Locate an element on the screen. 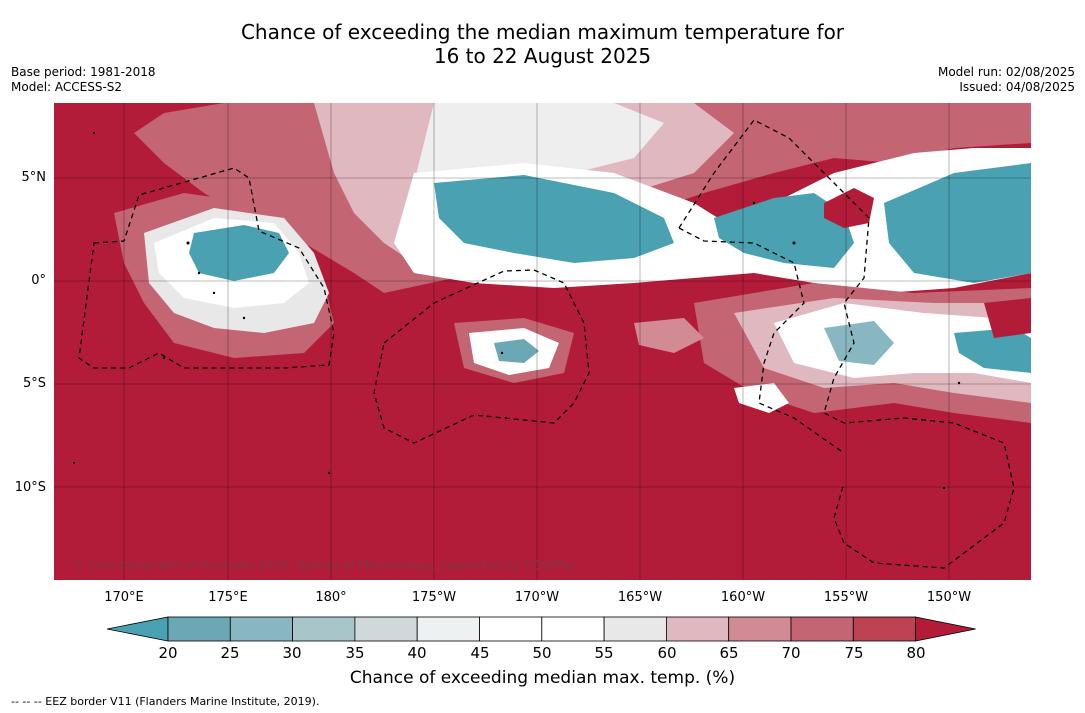 The width and height of the screenshot is (1085, 713). band-blue-north2 is located at coordinates (784, 230).